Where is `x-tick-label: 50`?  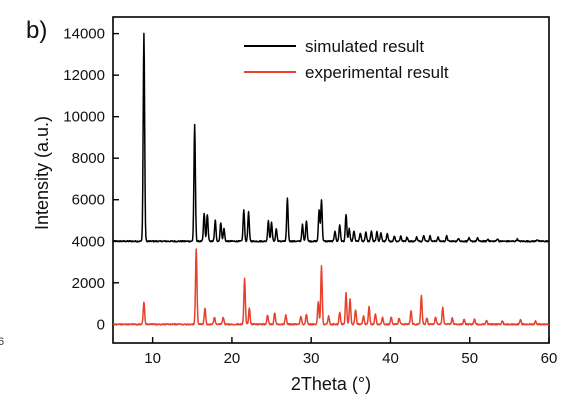 x-tick-label: 50 is located at coordinates (469, 358).